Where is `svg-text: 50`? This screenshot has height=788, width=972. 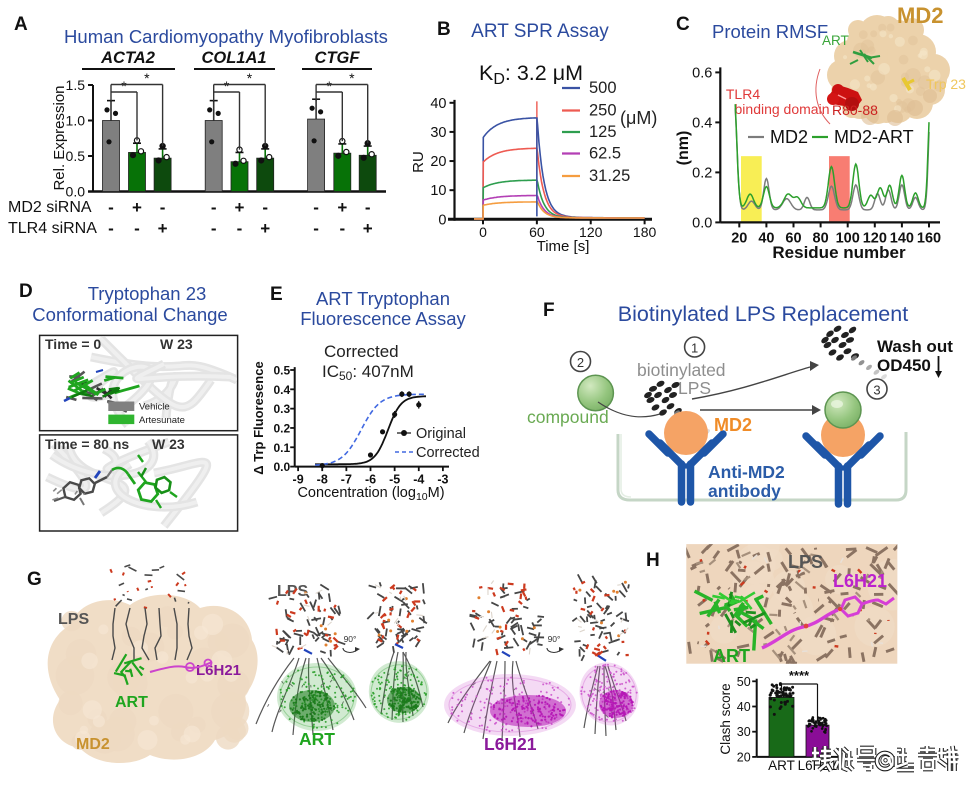 svg-text: 50 is located at coordinates (744, 682).